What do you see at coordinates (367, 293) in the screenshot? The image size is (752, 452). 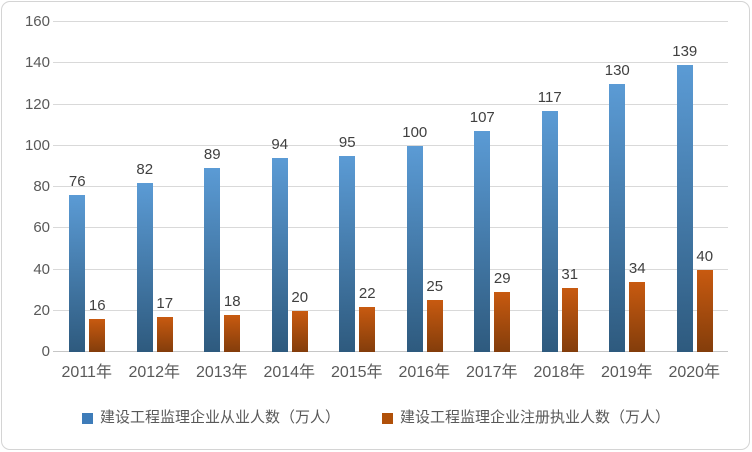 I see `bar-value-label: 22` at bounding box center [367, 293].